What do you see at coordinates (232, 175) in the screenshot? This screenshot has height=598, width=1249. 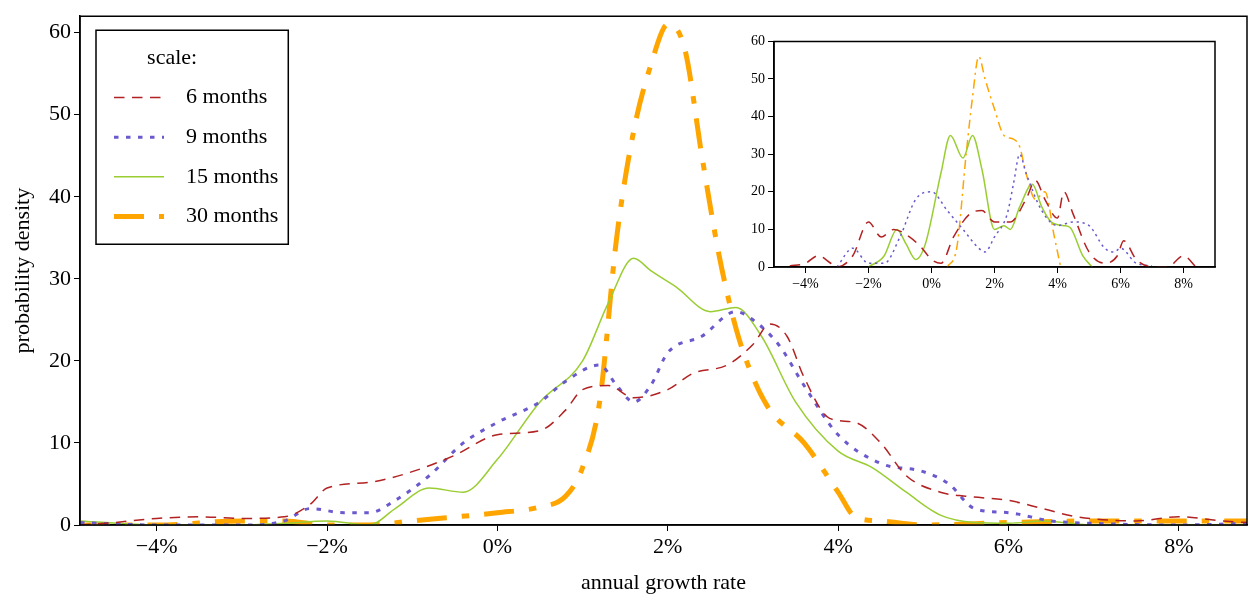 I see `legend-label: 15 months` at bounding box center [232, 175].